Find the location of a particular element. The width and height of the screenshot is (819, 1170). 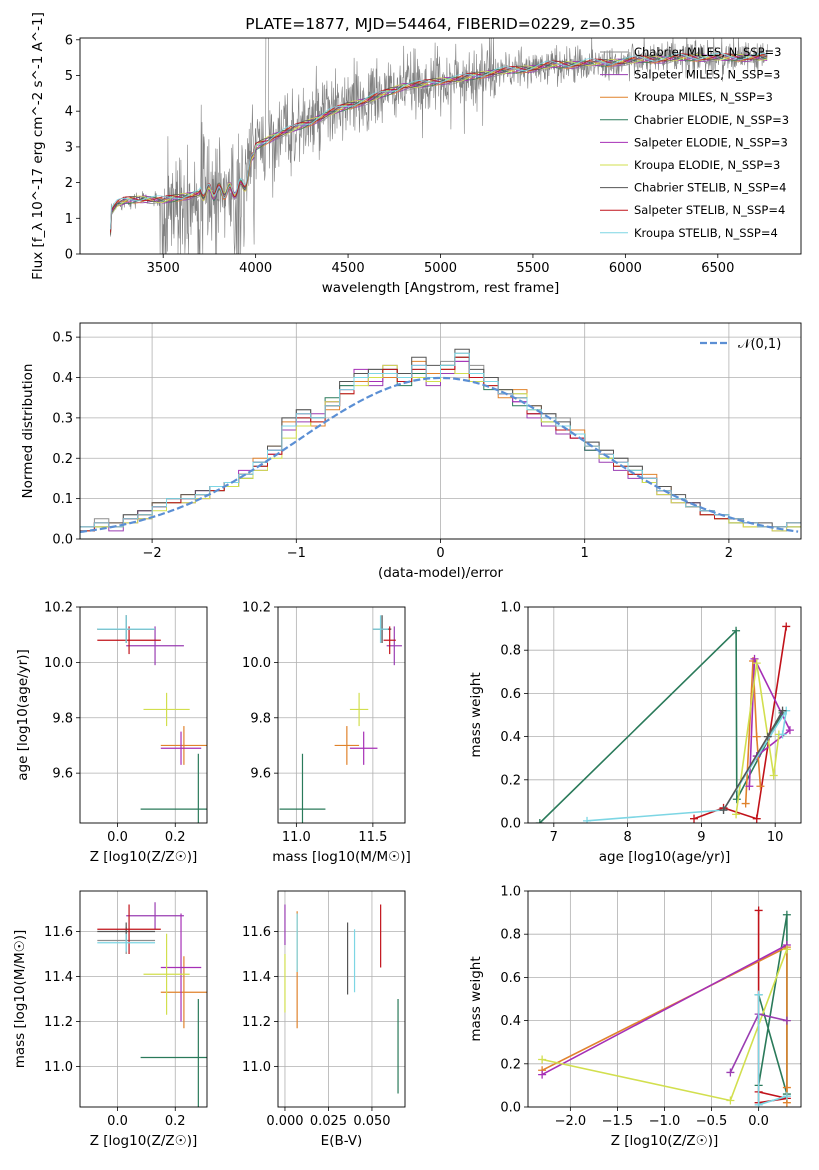

x-tick-label: 10 is located at coordinates (775, 837).